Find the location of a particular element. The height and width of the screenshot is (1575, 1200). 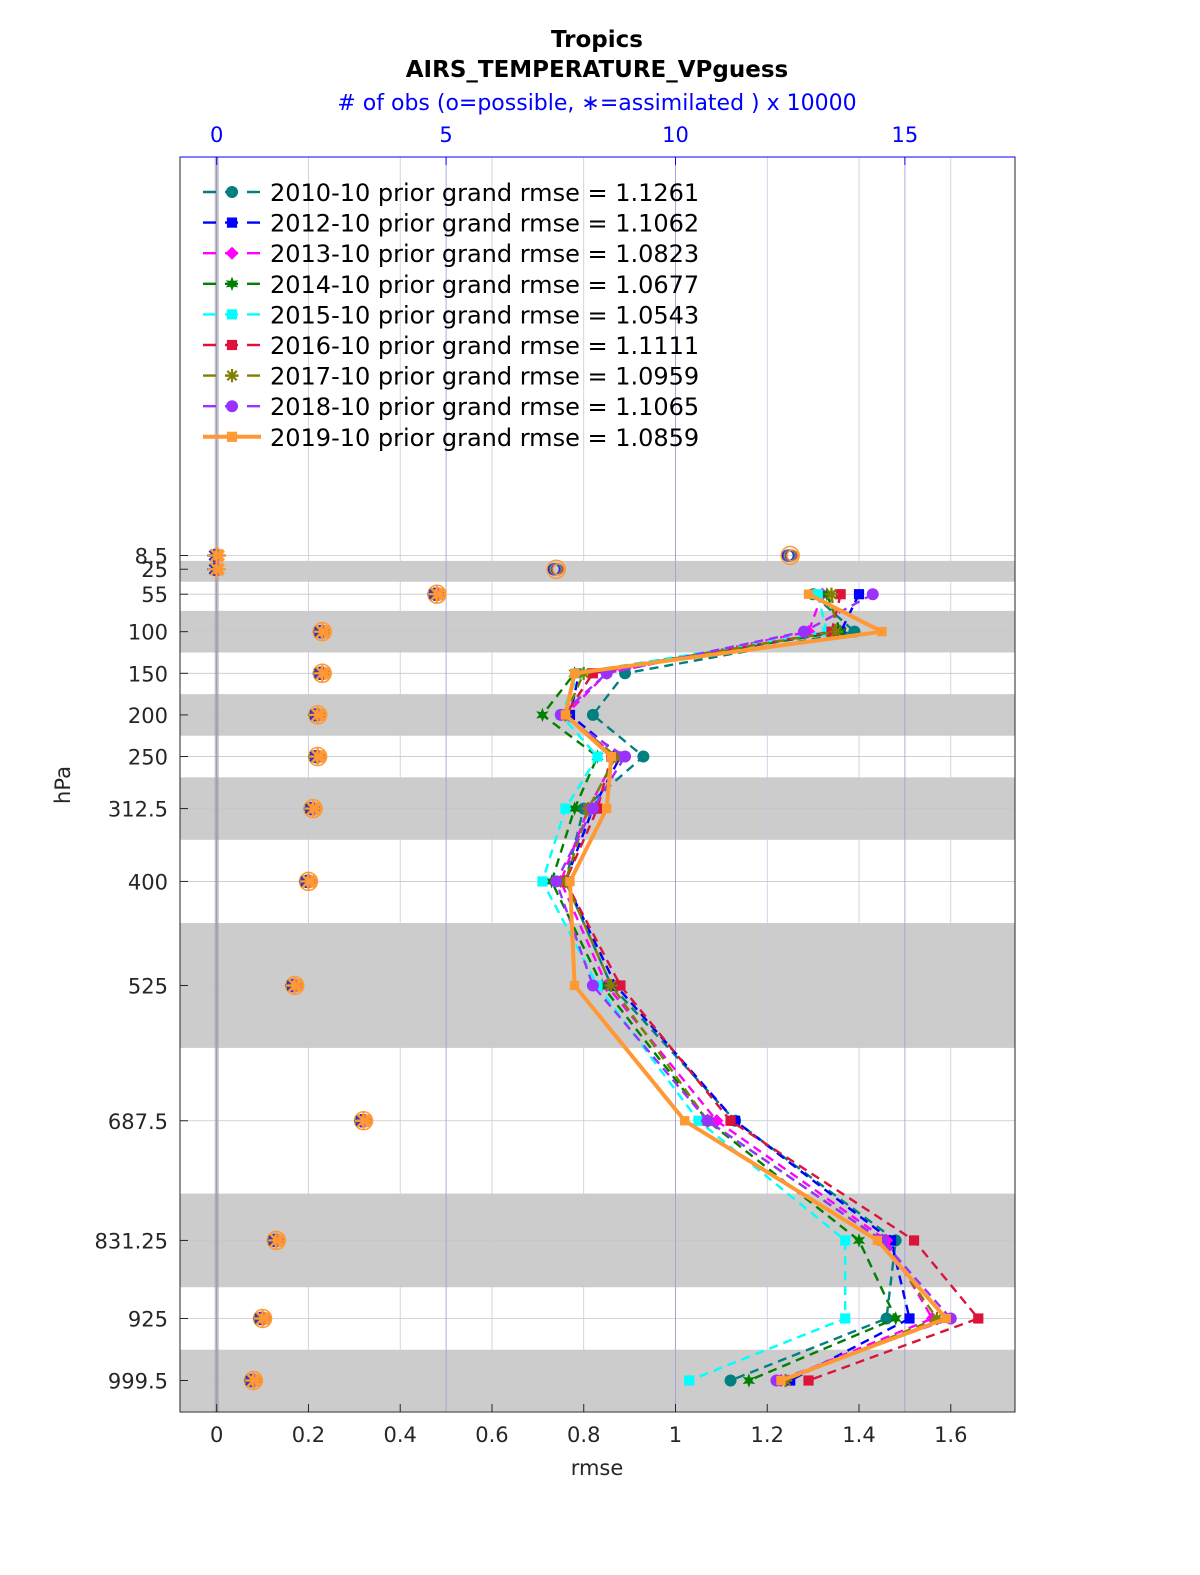

y-tick-label: 400 is located at coordinates (148, 882).